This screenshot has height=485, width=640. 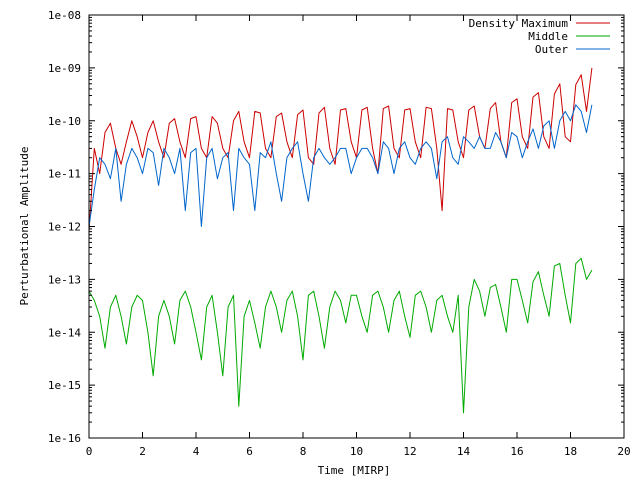 I want to click on x-tick-label: 14, so click(x=464, y=451).